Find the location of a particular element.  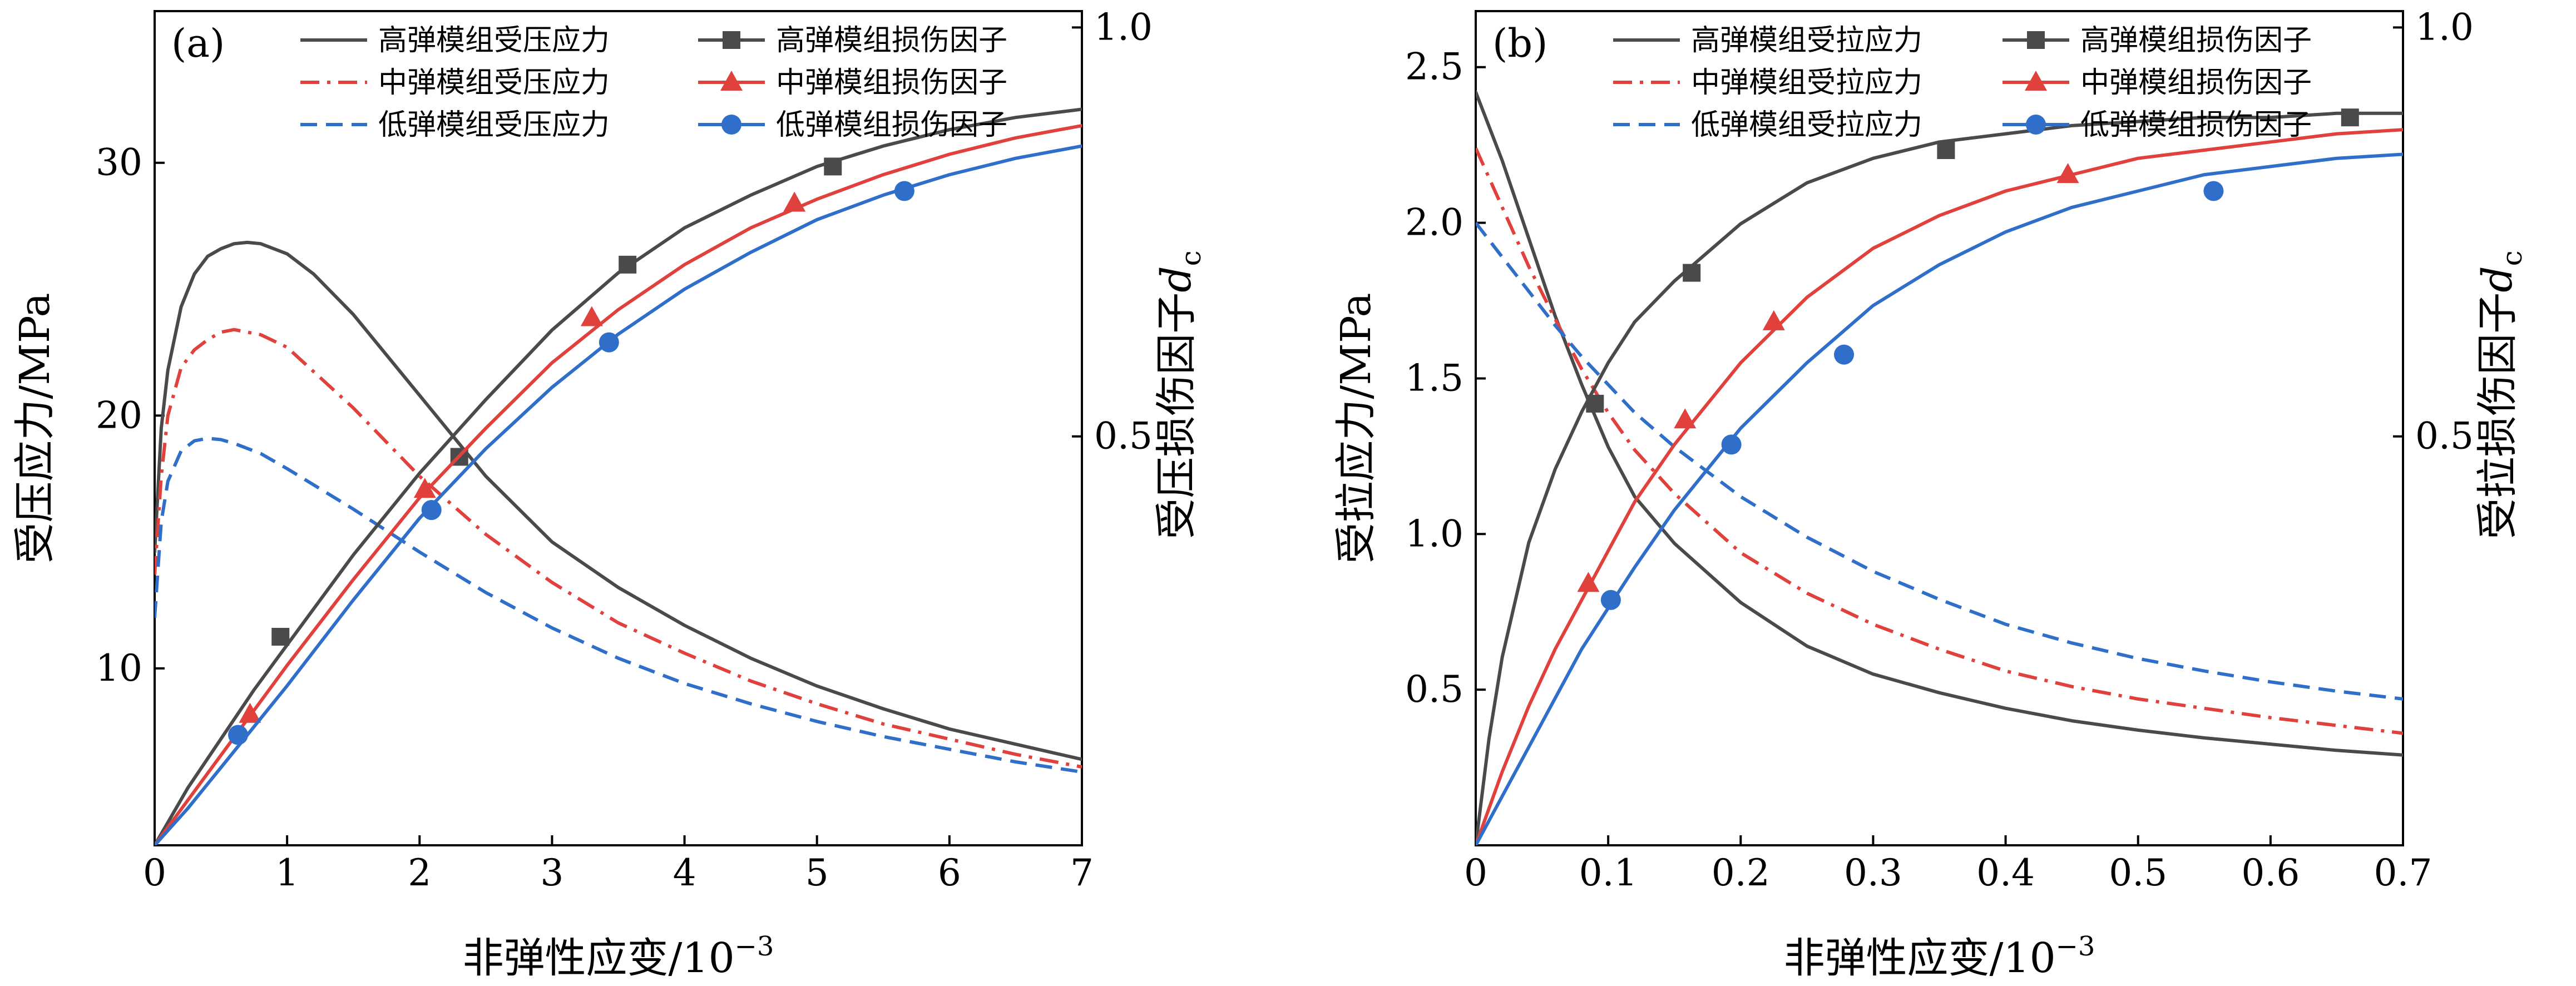

x-tick-label: 0.5 is located at coordinates (2138, 872).